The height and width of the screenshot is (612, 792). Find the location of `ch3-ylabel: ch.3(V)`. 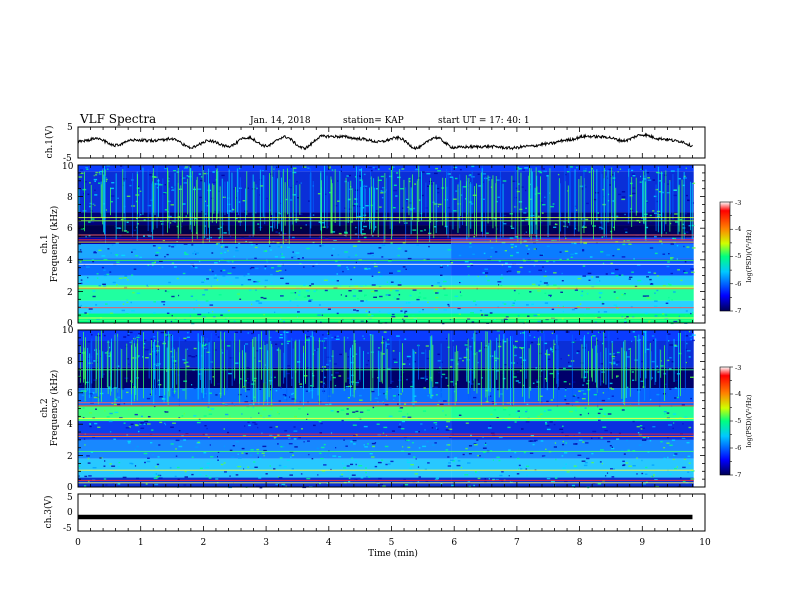

ch3-ylabel: ch.3(V) is located at coordinates (48, 512).